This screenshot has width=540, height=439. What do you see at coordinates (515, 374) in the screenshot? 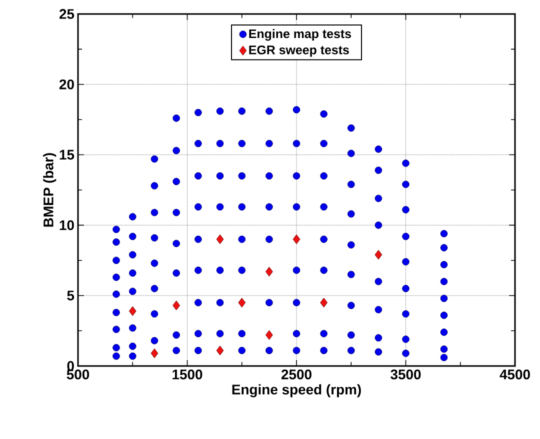
I see `x-tick-label: 4500` at bounding box center [515, 374].